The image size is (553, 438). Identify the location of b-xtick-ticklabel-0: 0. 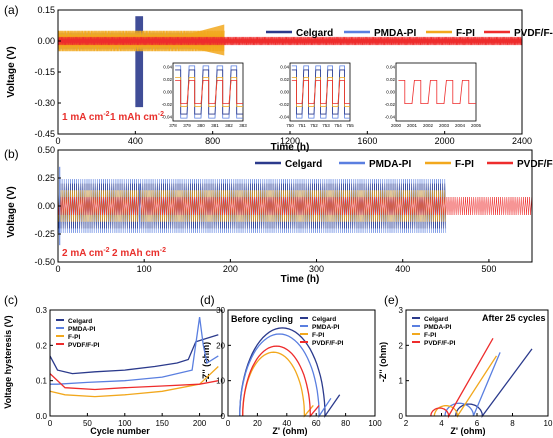
(57, 269).